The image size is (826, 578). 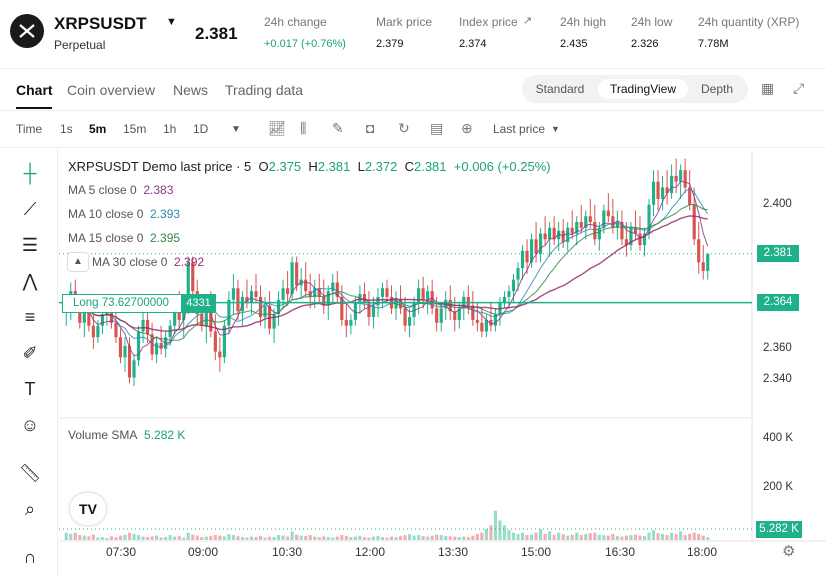 I want to click on pattern-icon: ⋀, so click(x=30, y=281).